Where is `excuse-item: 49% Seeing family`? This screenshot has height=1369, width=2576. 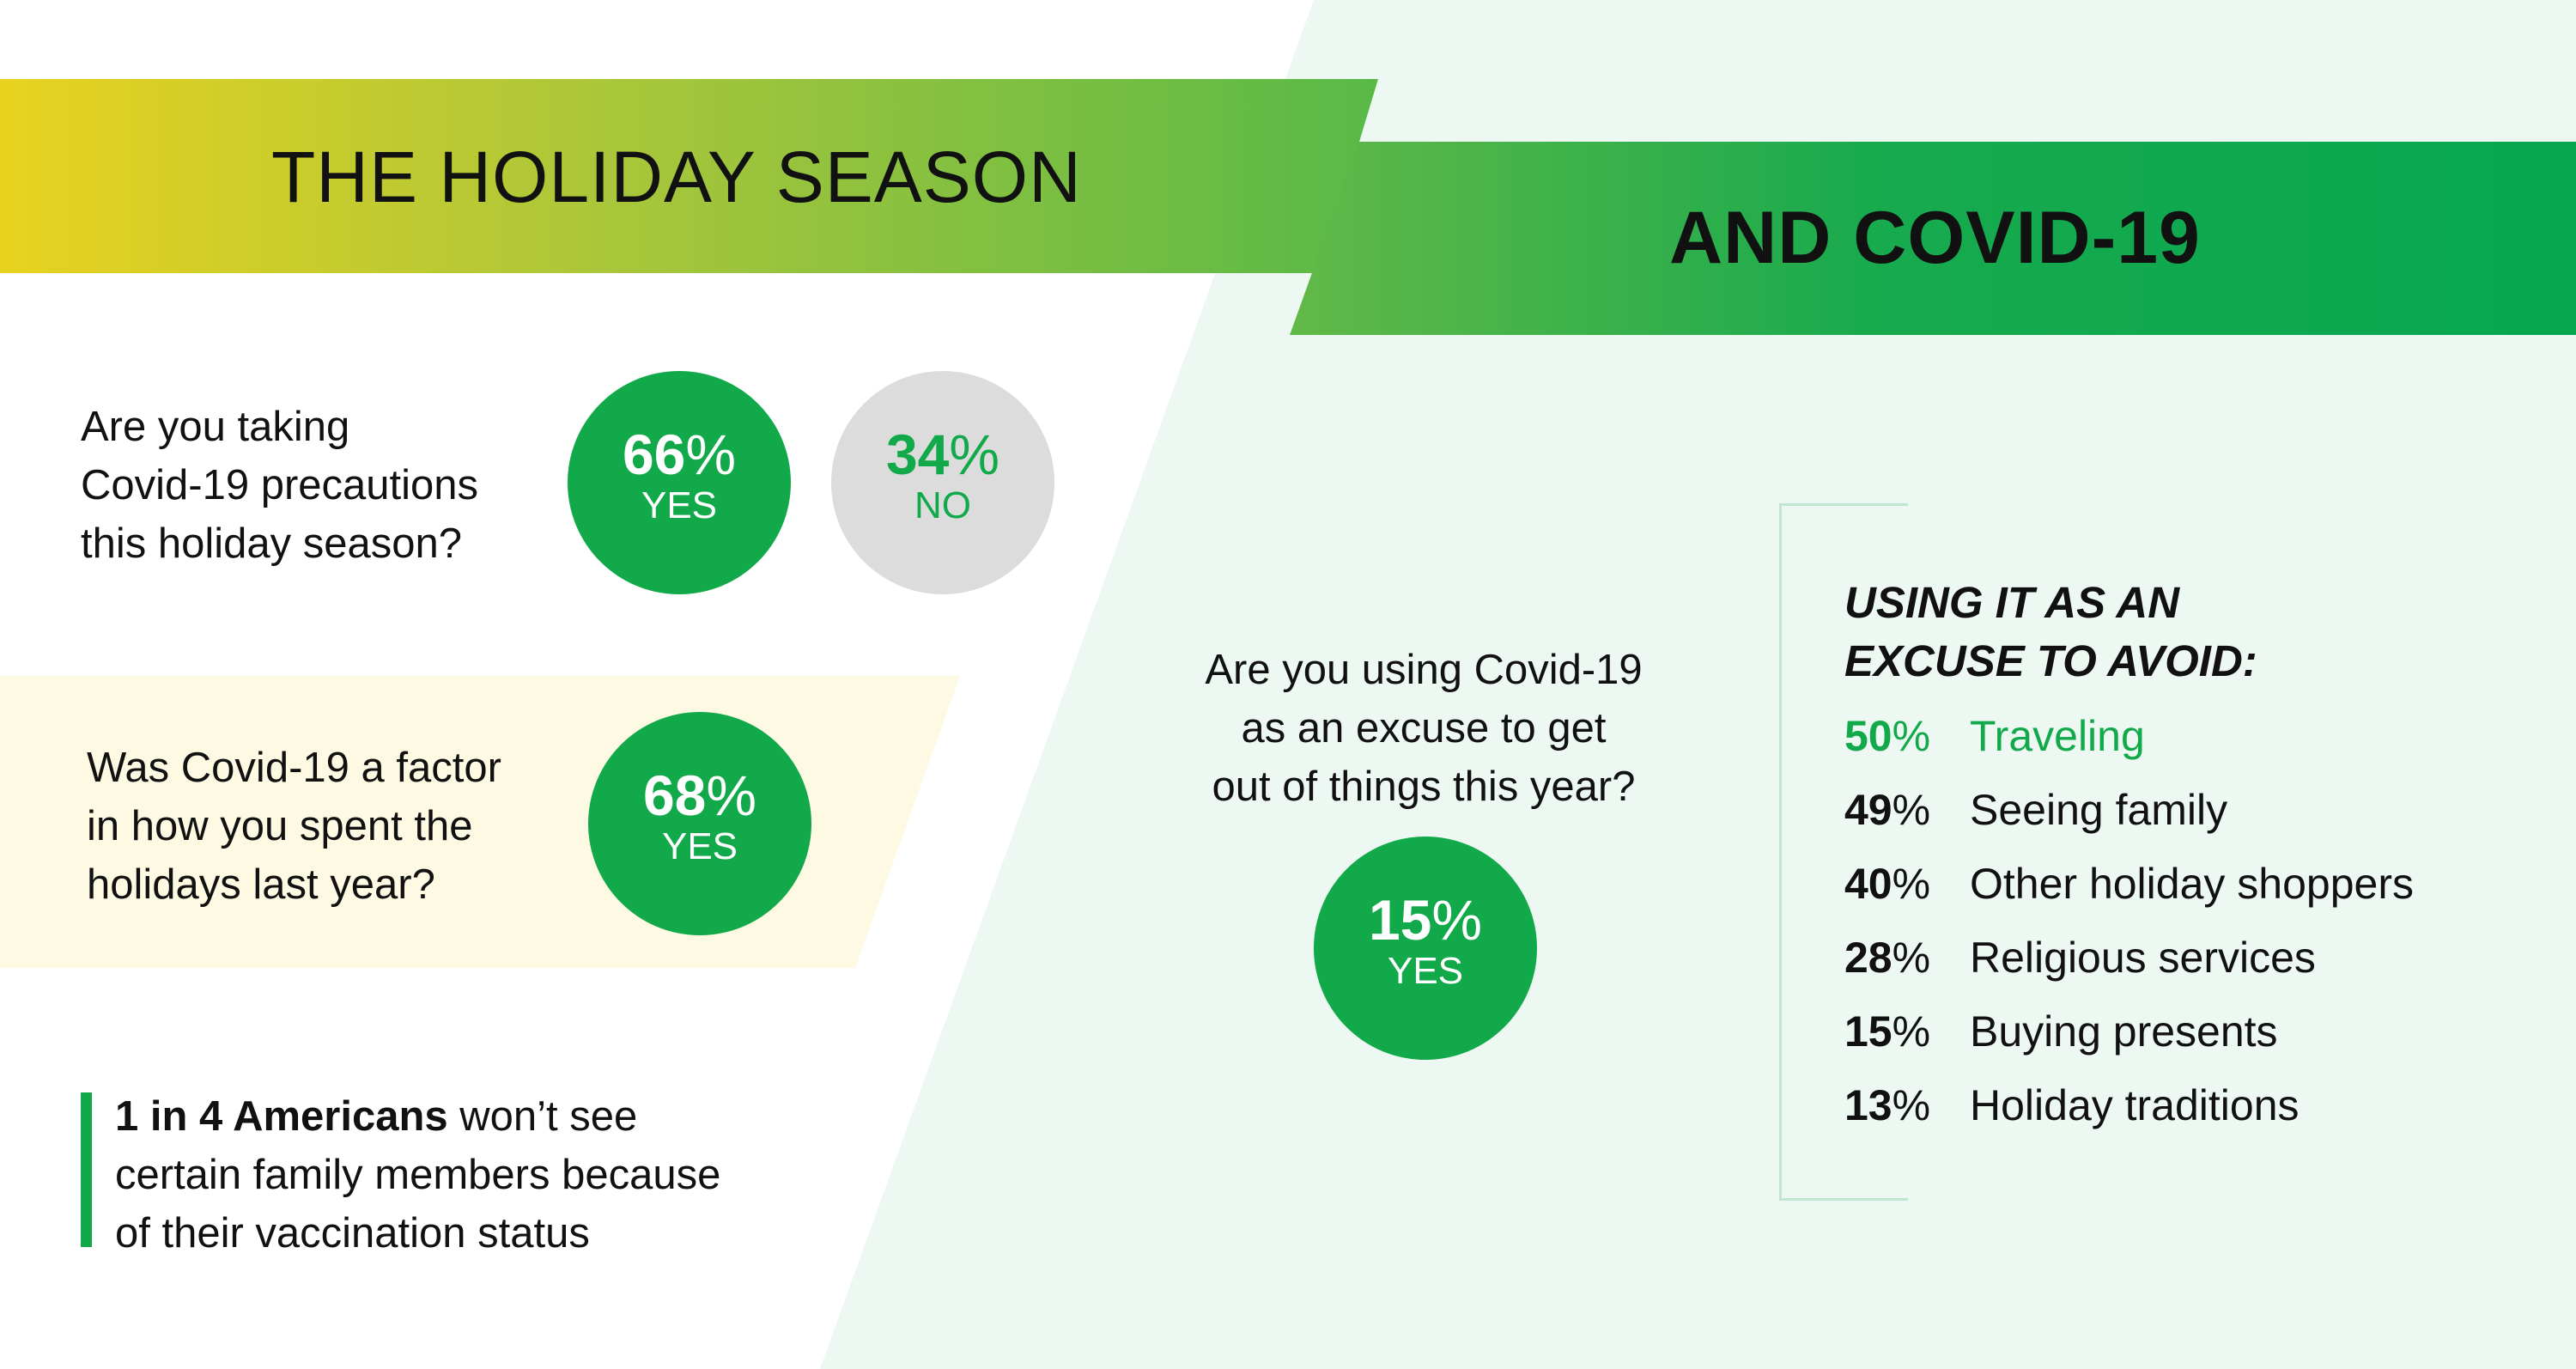
excuse-item: 49% Seeing family is located at coordinates (2036, 810).